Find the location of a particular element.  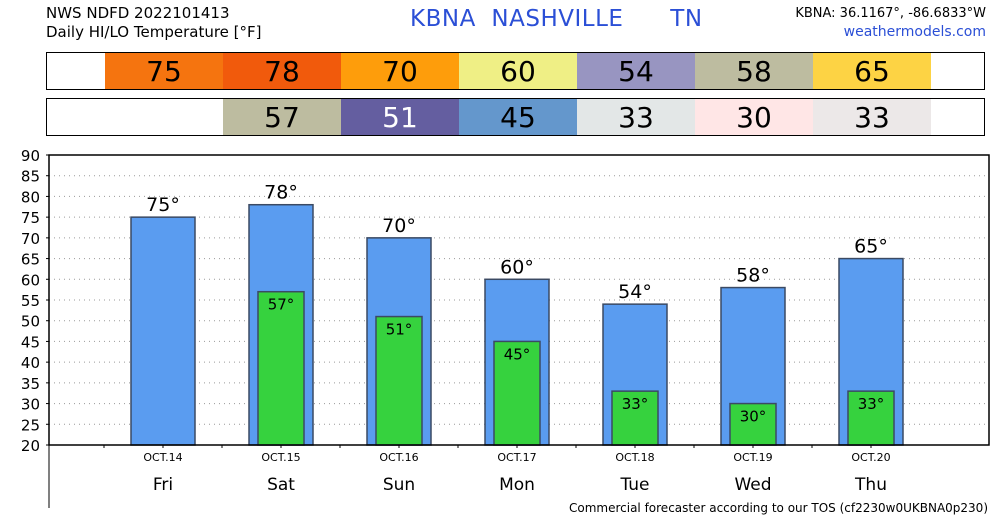

x-date-label: OCT.14 is located at coordinates (162, 457).